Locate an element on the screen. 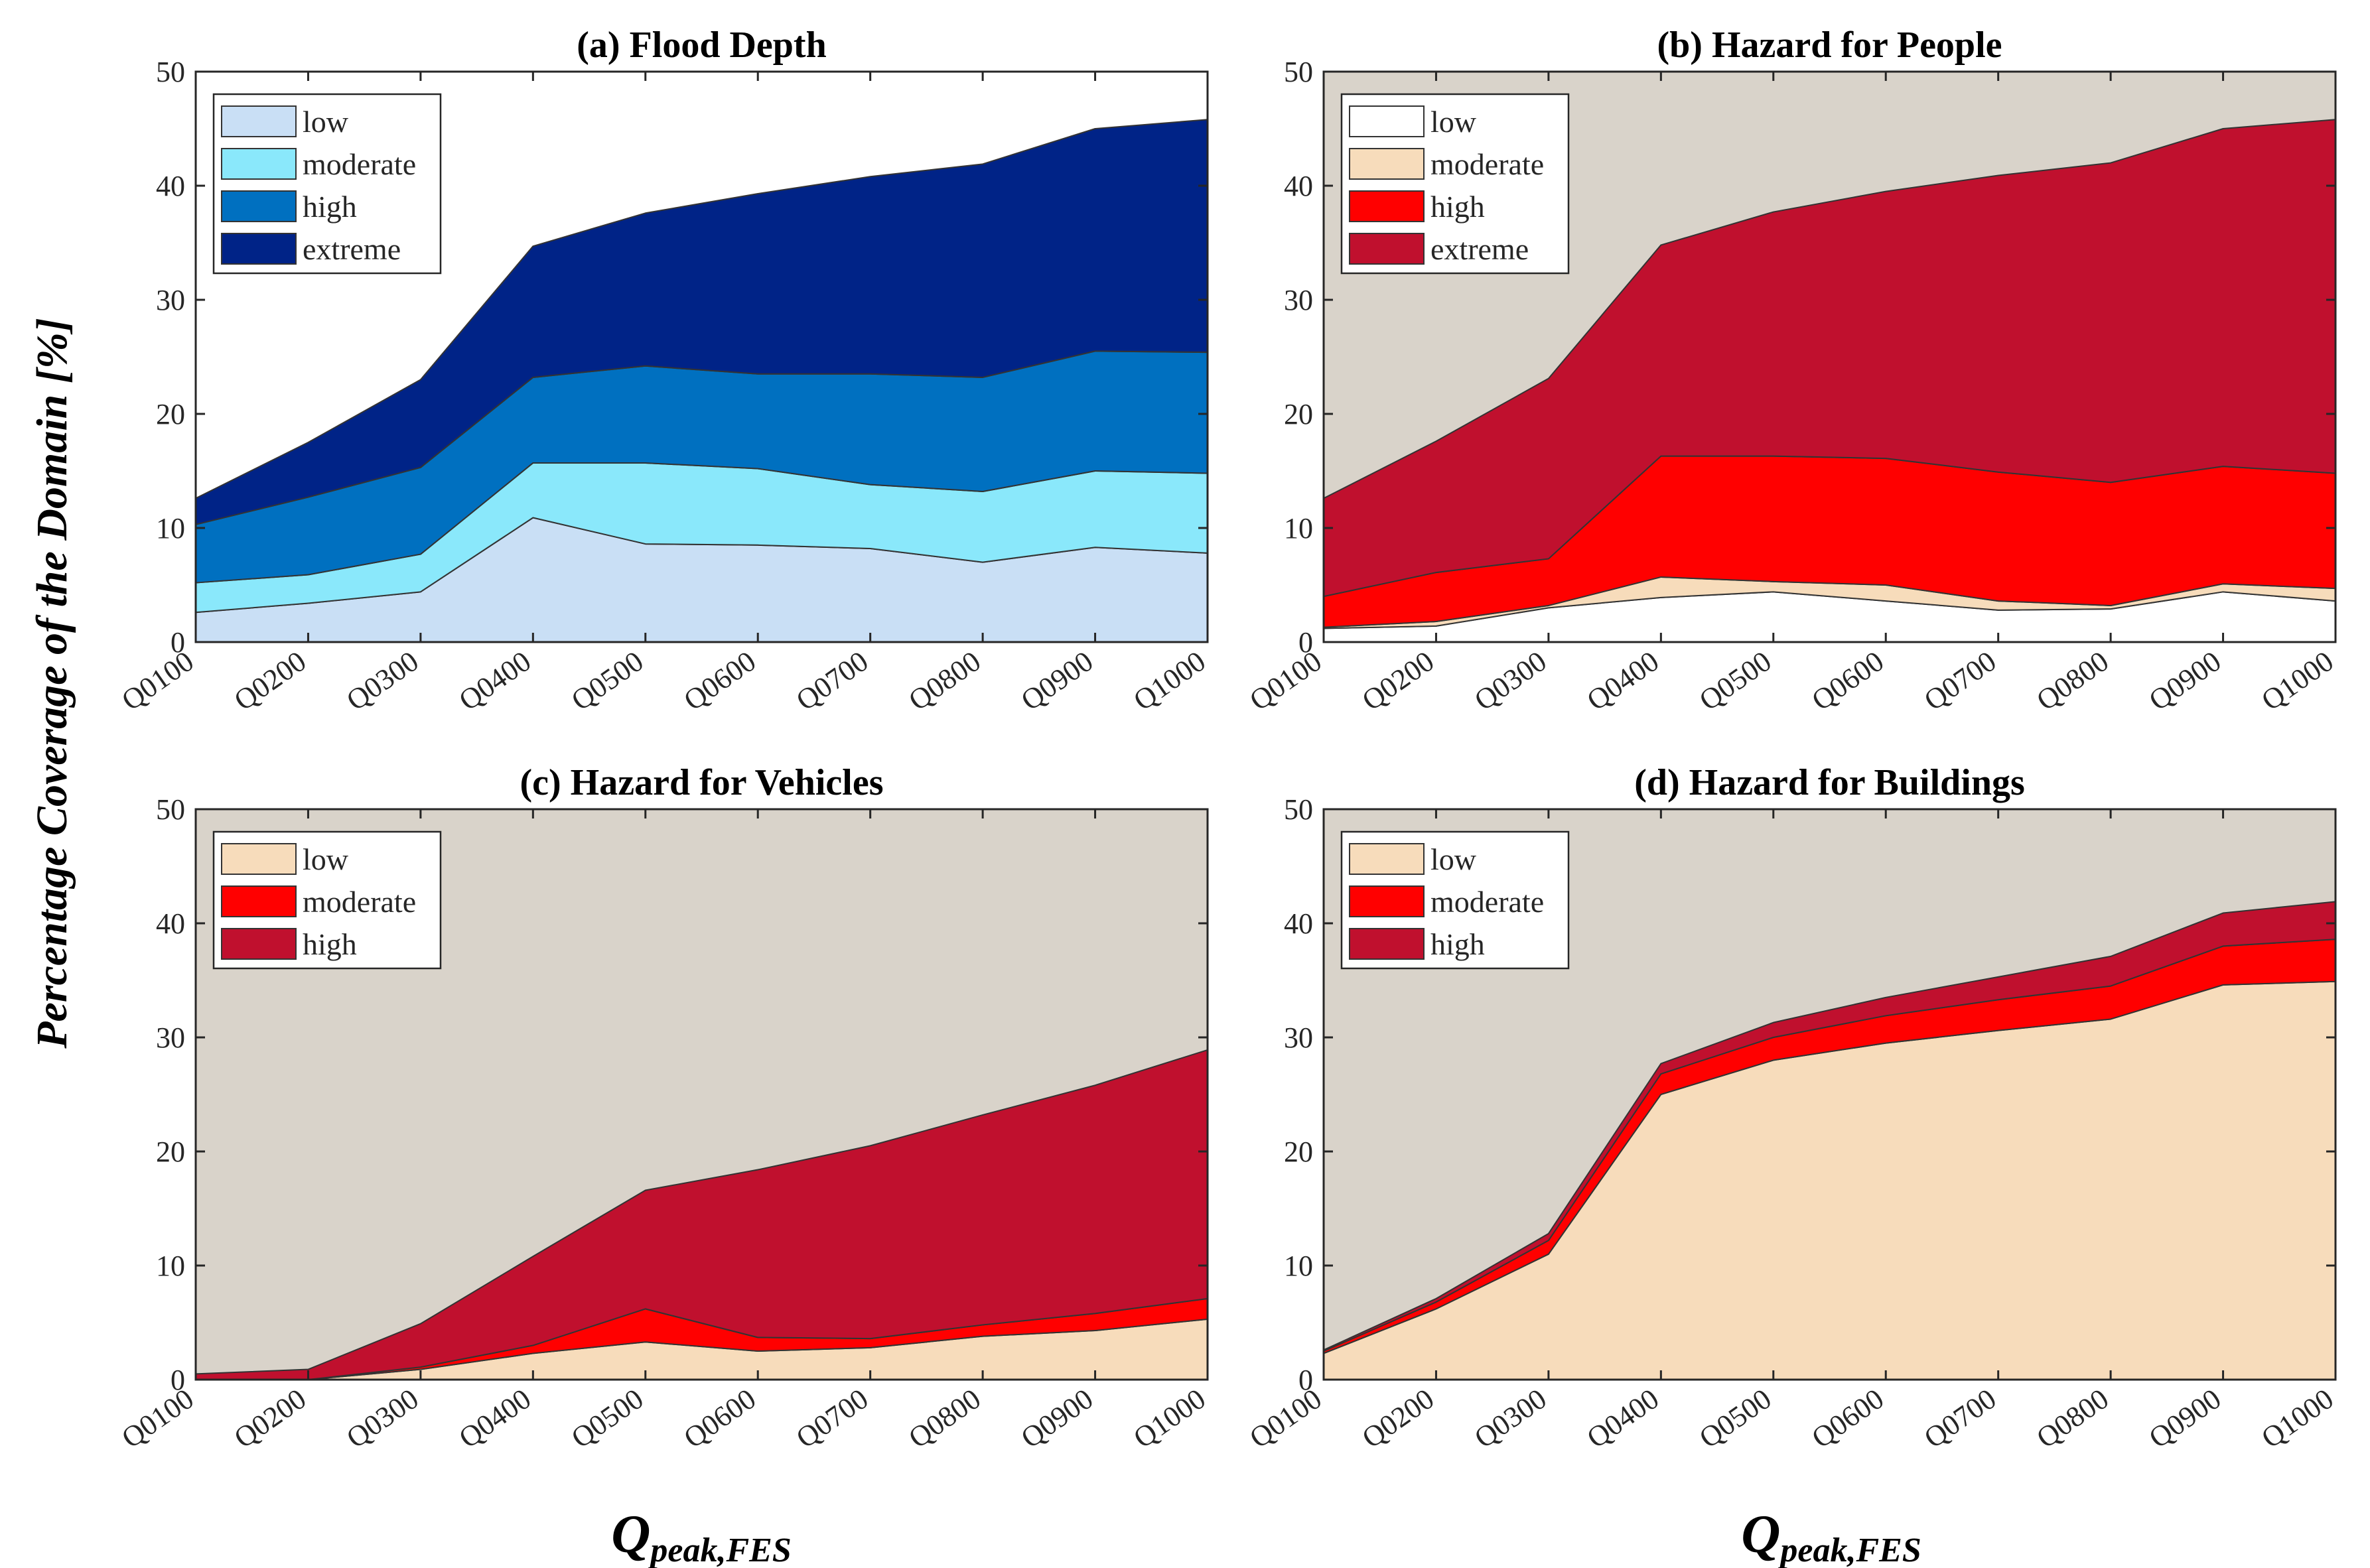  panel-title: (a) Flood Depth is located at coordinates (701, 46).